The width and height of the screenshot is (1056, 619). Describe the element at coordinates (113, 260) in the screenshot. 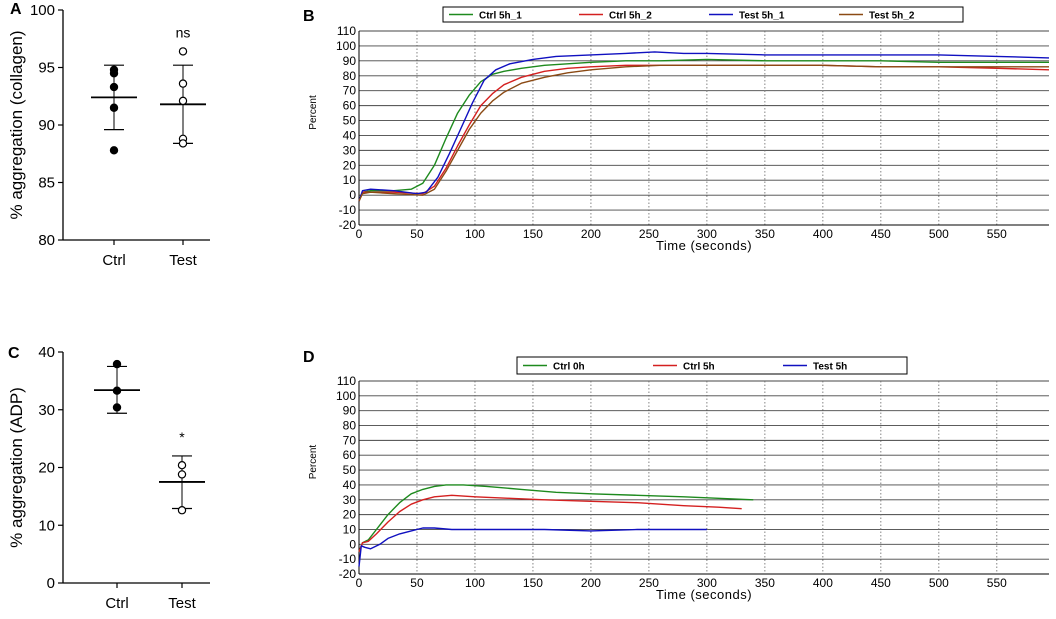

I see `x-tick-label: Ctrl` at that location.